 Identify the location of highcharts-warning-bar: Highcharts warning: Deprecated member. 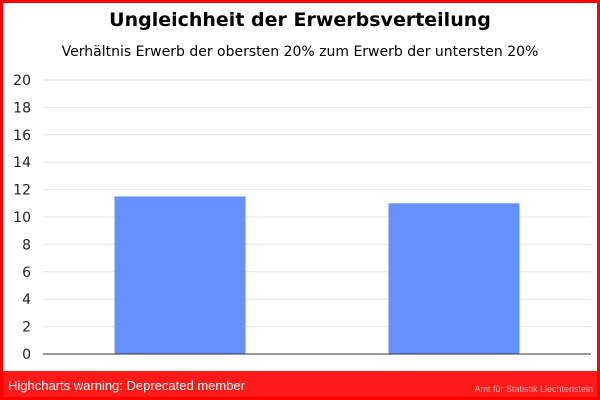
(300, 384).